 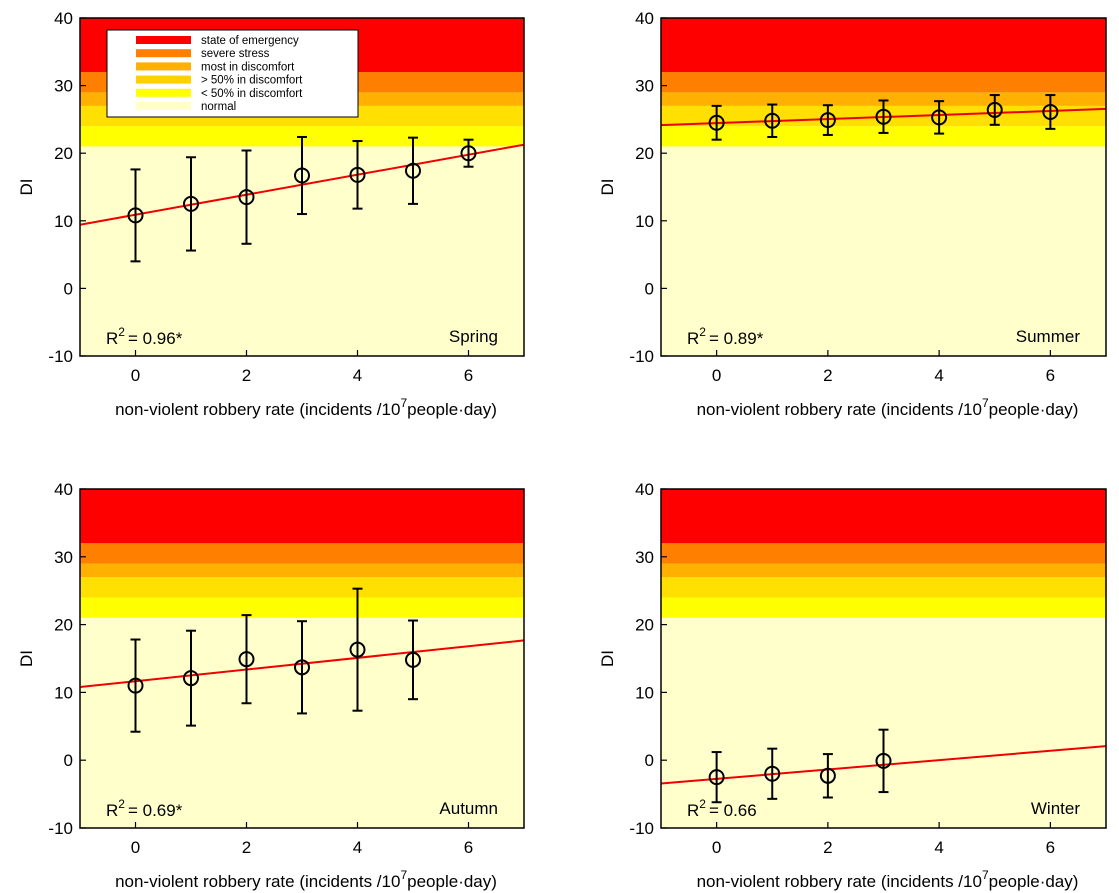 What do you see at coordinates (218, 107) in the screenshot?
I see `legend-label: normal` at bounding box center [218, 107].